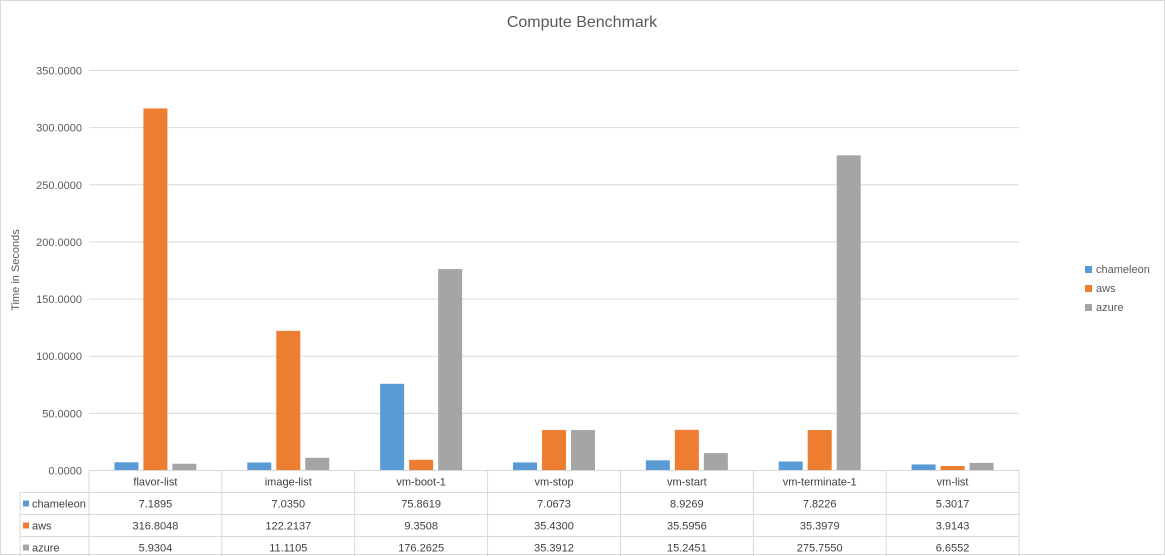 The height and width of the screenshot is (556, 1165). I want to click on table-value-azure-vm-list: 6.6552, so click(953, 549).